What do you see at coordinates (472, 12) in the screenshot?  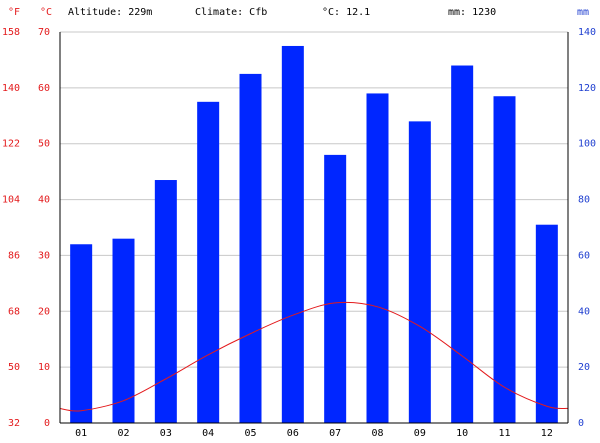 I see `annual-precipitation-label: mm: 1230` at bounding box center [472, 12].